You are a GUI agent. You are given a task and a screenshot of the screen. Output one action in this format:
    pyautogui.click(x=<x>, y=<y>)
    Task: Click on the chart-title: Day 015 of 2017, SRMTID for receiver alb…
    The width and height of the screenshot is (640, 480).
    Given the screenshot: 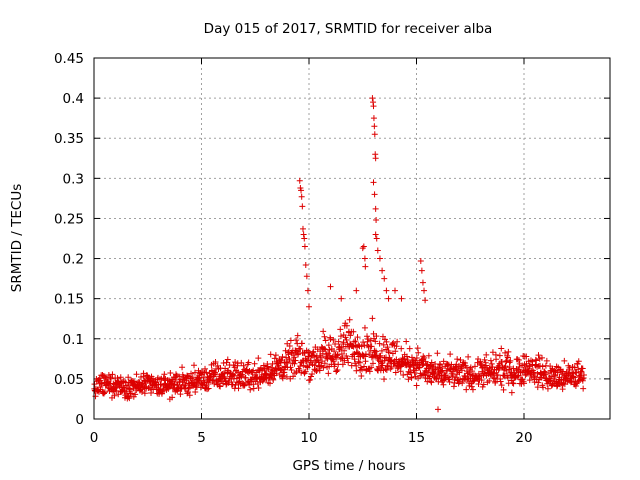 What is the action you would take?
    pyautogui.click(x=348, y=29)
    